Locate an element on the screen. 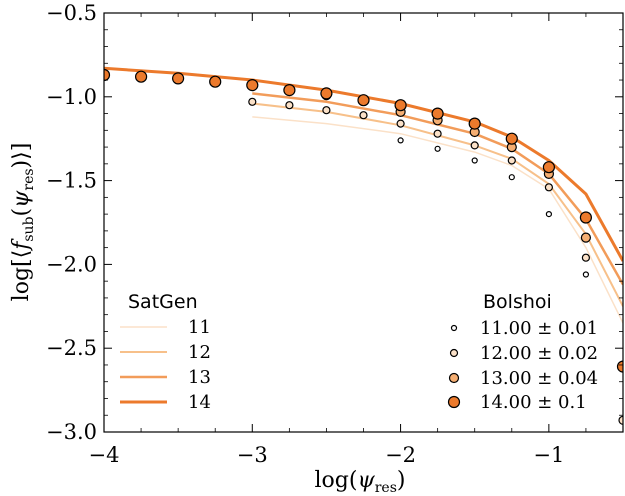 The height and width of the screenshot is (496, 625). y-axis-title: log[⟨fsub(ψres)⟩] is located at coordinates (23, 222).